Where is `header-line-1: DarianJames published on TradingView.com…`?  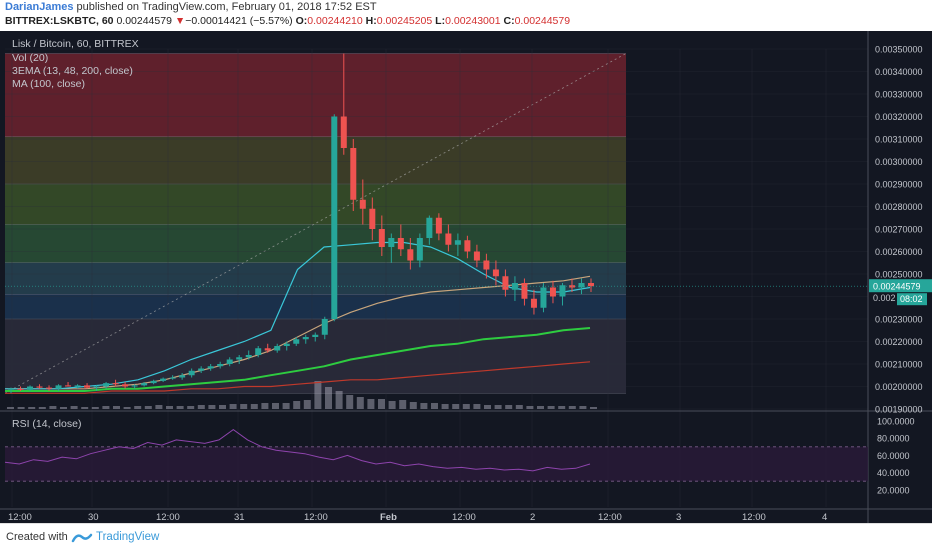
header-line-1: DarianJames published on TradingView.com… is located at coordinates (191, 7).